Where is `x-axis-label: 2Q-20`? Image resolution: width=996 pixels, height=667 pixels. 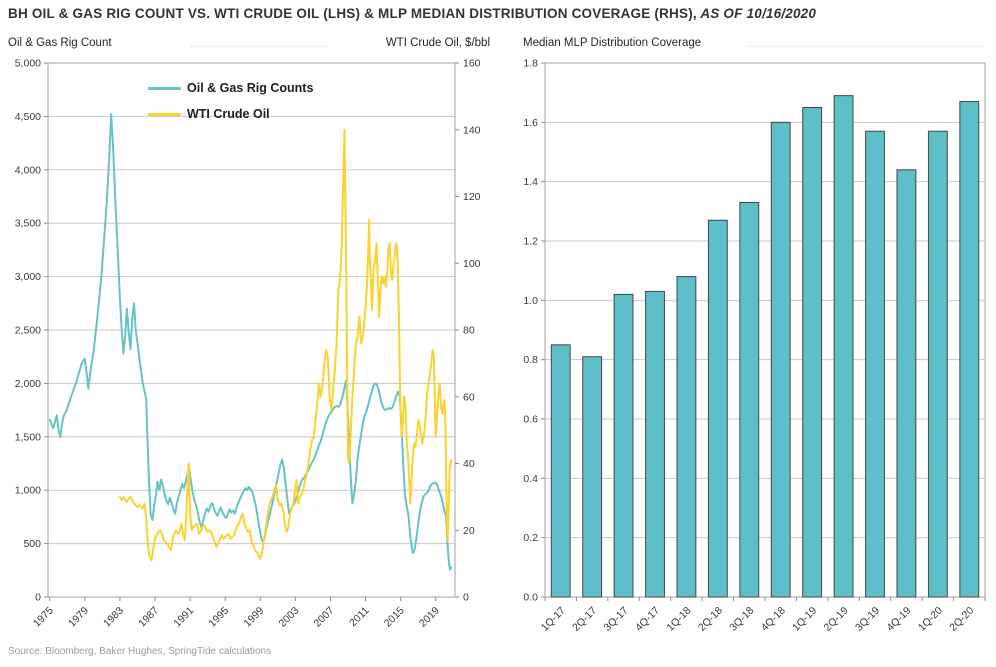
x-axis-label: 2Q-20 is located at coordinates (961, 619).